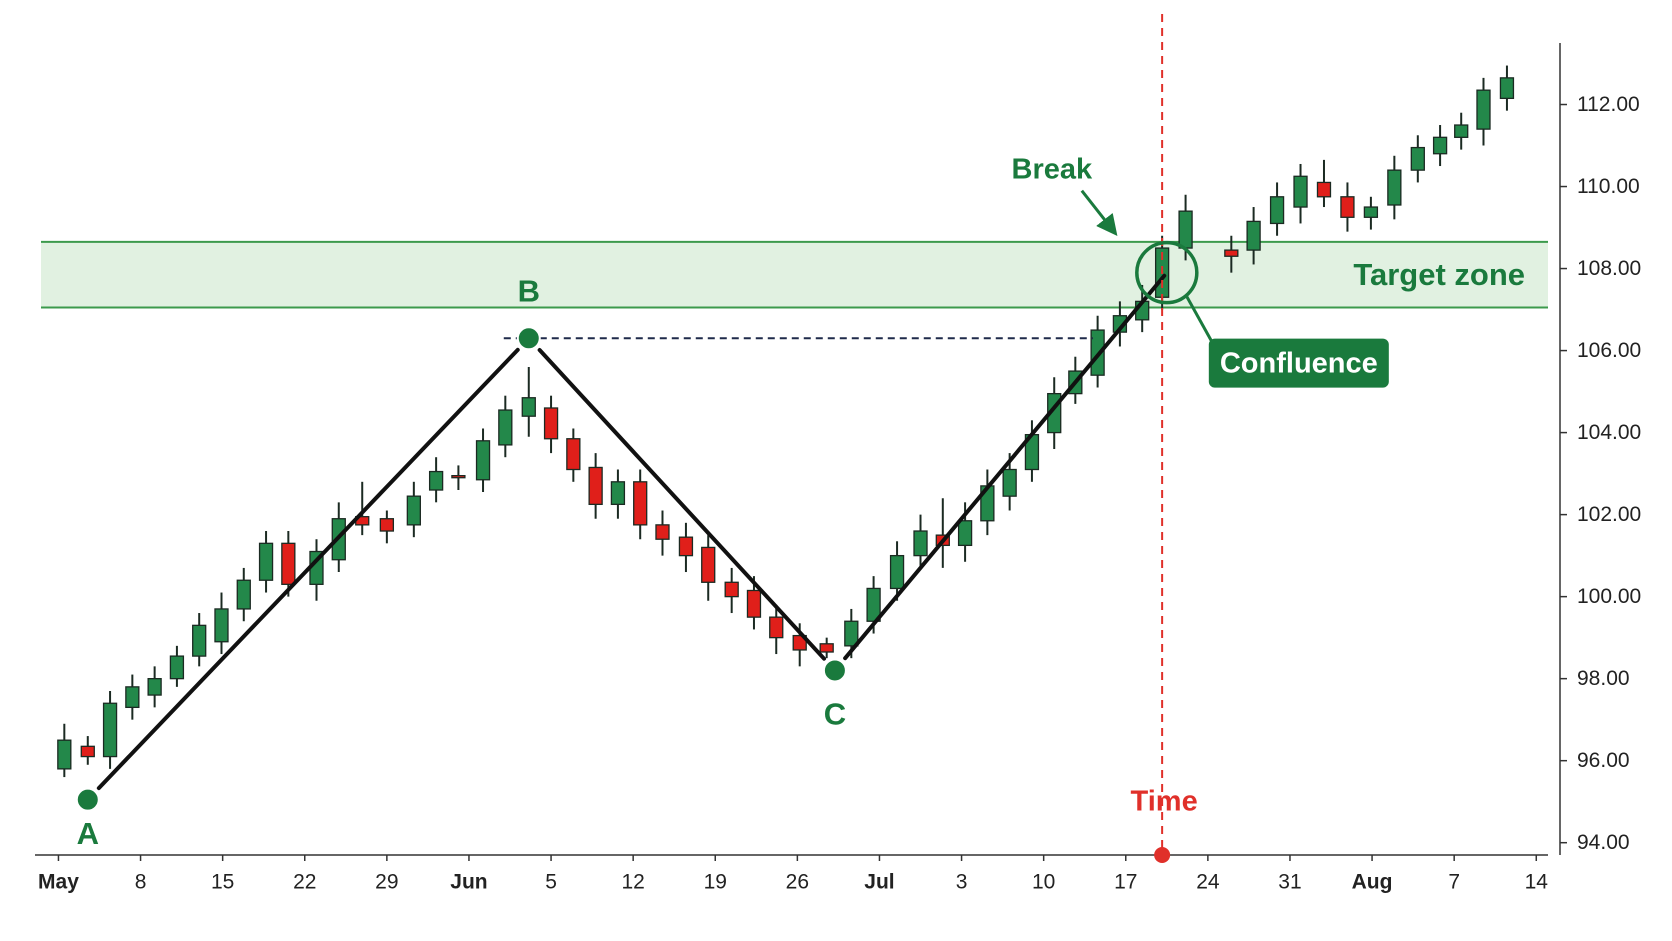 The height and width of the screenshot is (941, 1672). Describe the element at coordinates (1439, 274) in the screenshot. I see `target-zone-label: Target zone` at that location.